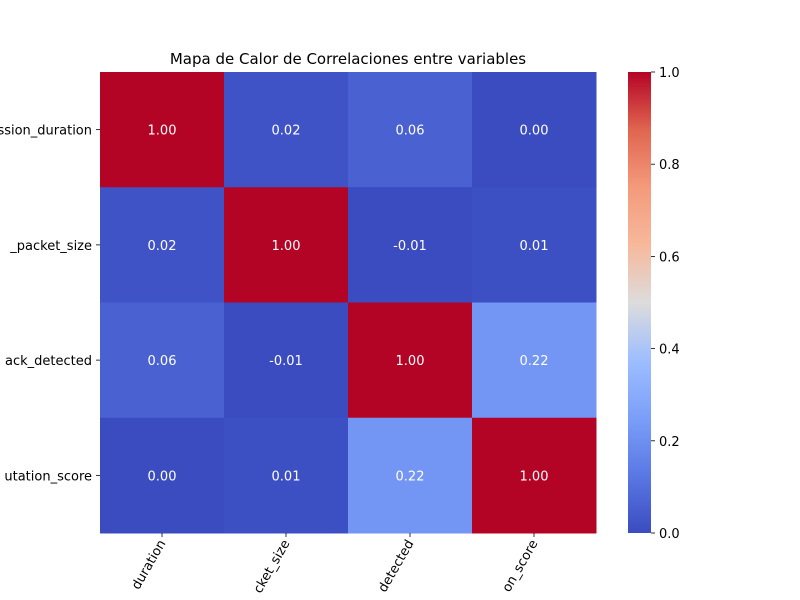 The image size is (800, 600). I want to click on colorbar-tick-label: 0.0, so click(669, 534).